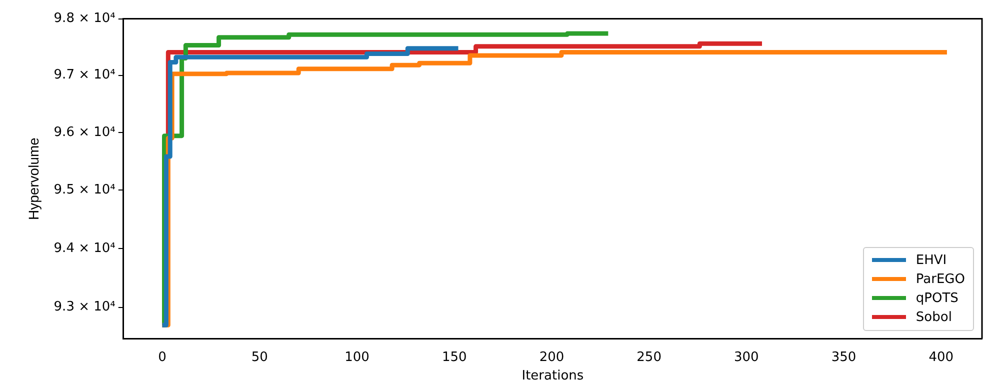 This screenshot has height=392, width=996. Describe the element at coordinates (454, 357) in the screenshot. I see `x-tick-label: 150` at that location.